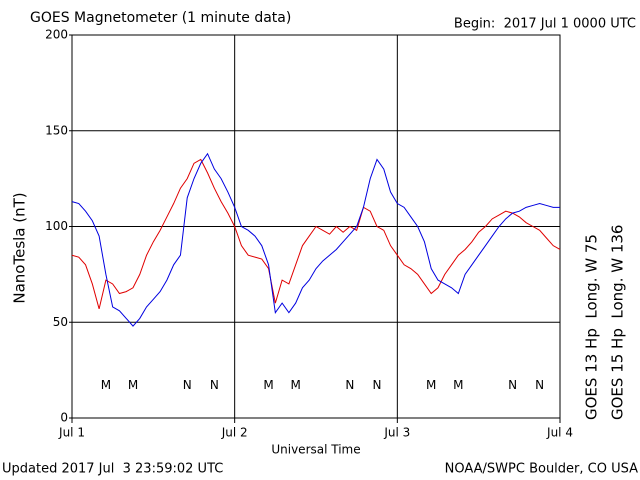 The width and height of the screenshot is (640, 480). Describe the element at coordinates (541, 469) in the screenshot. I see `footer-right: NOAA/SWPC Boulder, CO USA` at that location.